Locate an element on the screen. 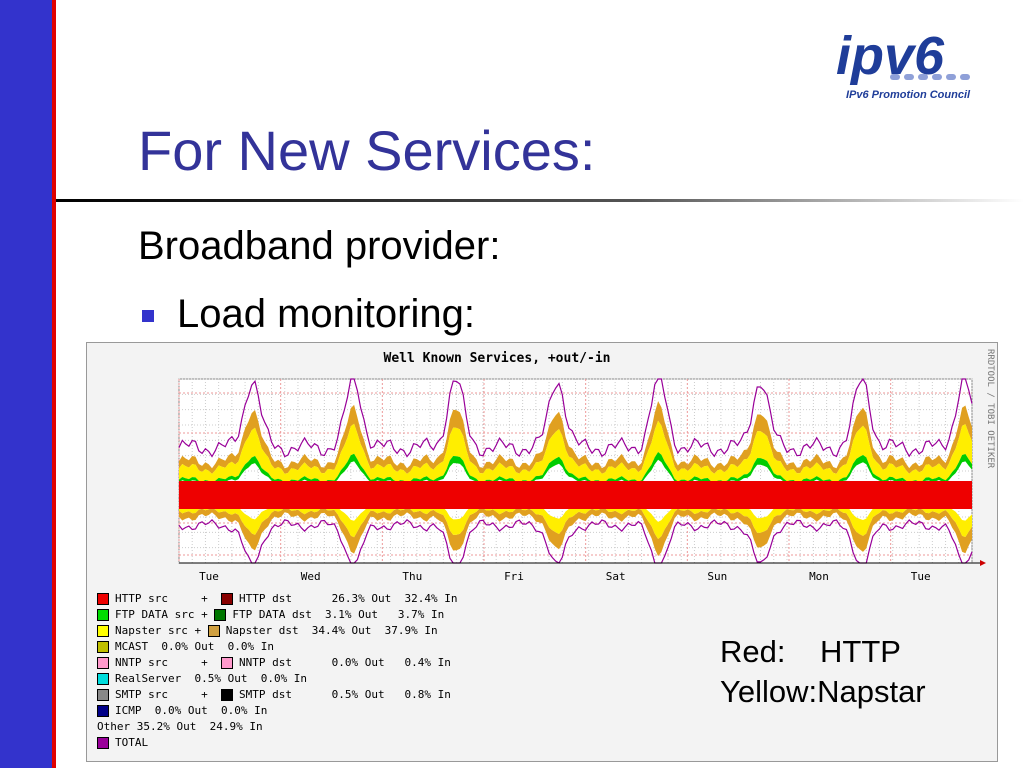  legend-row: RealServer 0.5% Out 0.0% In is located at coordinates (277, 679).